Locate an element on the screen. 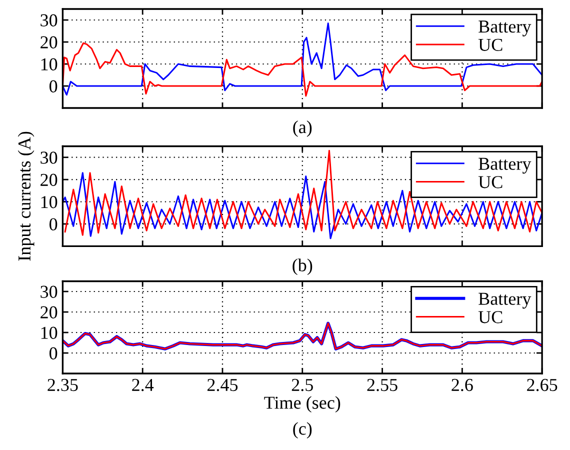 The height and width of the screenshot is (450, 570). text: (c) is located at coordinates (302, 430).